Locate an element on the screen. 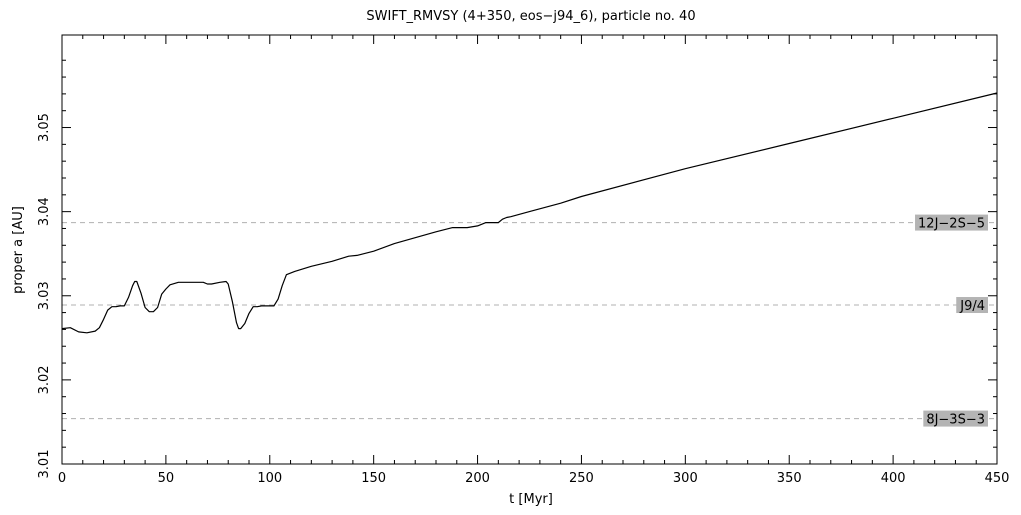  reference-label: 12J−2S−5 is located at coordinates (951, 224).